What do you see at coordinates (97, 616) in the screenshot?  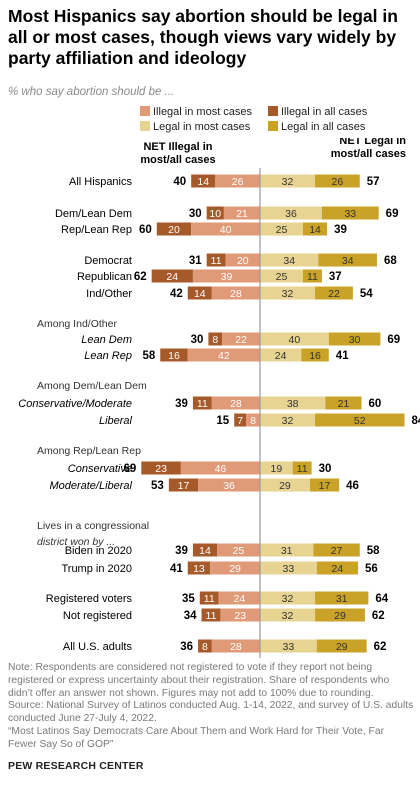 I see `row-label: Not registered` at bounding box center [97, 616].